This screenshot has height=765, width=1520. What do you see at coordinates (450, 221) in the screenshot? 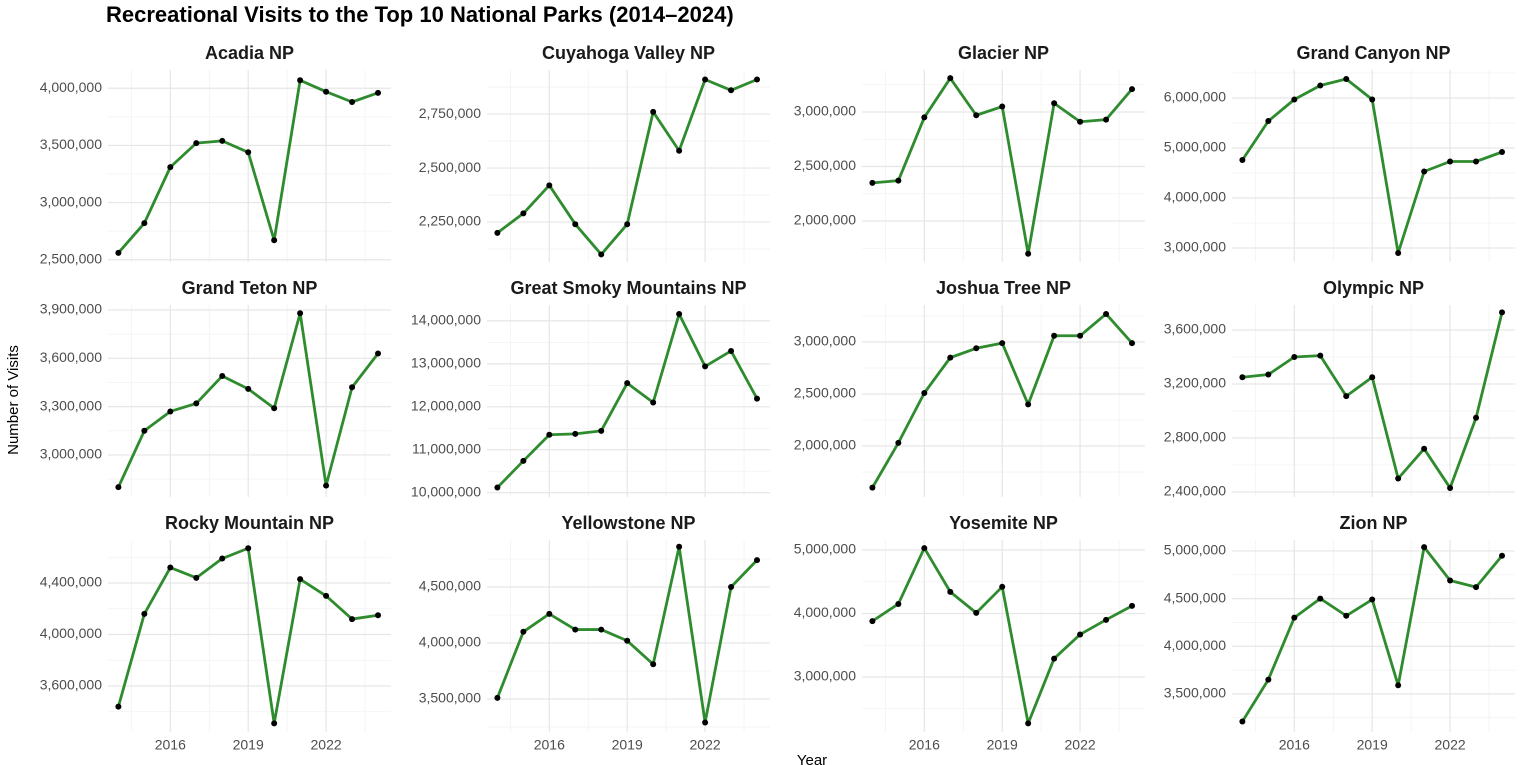
I see `y-tick-label: 2,250,000` at bounding box center [450, 221].